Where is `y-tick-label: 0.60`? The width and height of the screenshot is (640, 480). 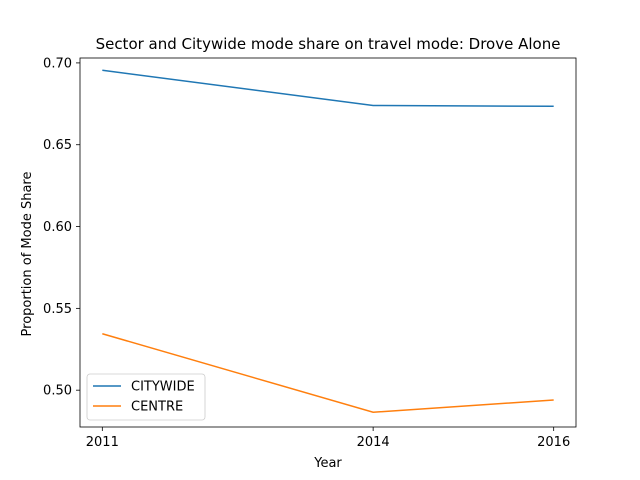 y-tick-label: 0.60 is located at coordinates (57, 227).